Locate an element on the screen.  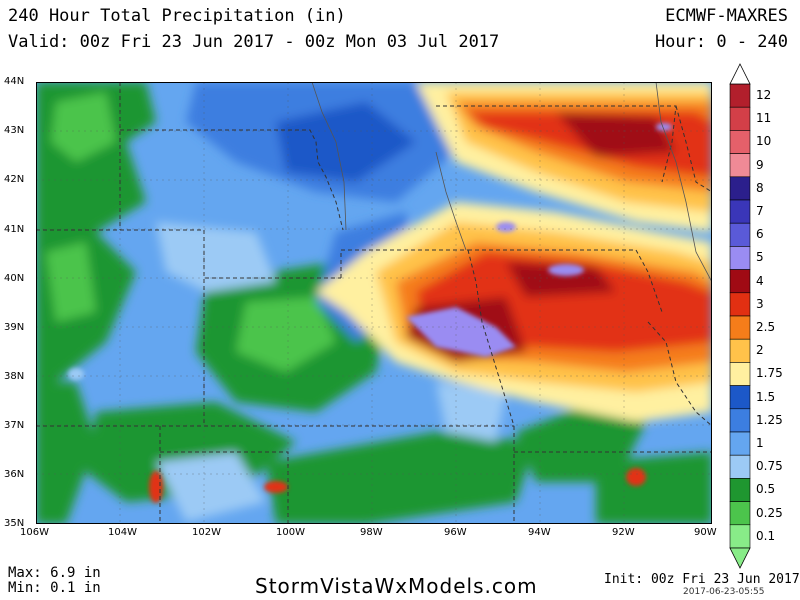
legend-level-label: 2.5 is located at coordinates (766, 327).